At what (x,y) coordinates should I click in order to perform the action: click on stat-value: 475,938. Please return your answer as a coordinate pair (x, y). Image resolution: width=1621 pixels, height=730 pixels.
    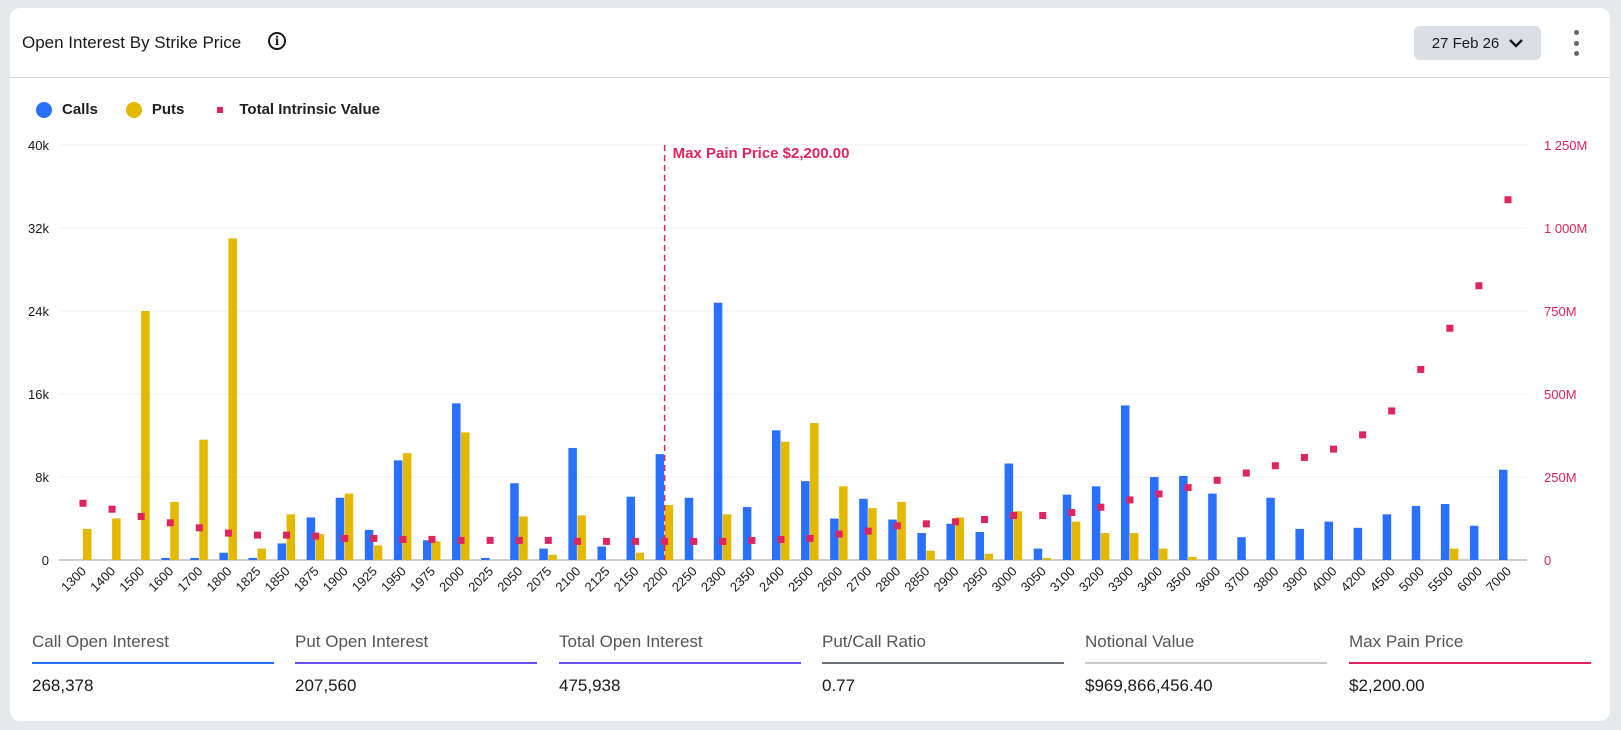
    Looking at the image, I should click on (590, 685).